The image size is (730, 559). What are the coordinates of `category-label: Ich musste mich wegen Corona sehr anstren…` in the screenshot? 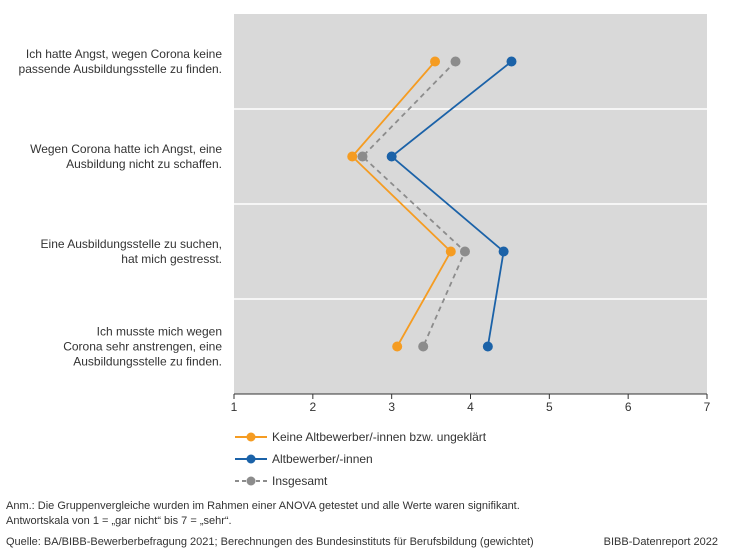 It's located at (142, 347).